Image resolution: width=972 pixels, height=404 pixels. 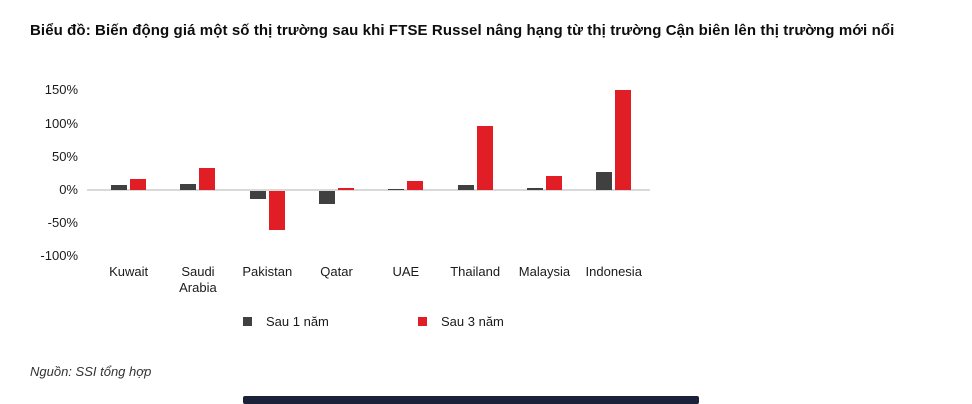 I want to click on x-category-label: Thailand, so click(x=475, y=271).